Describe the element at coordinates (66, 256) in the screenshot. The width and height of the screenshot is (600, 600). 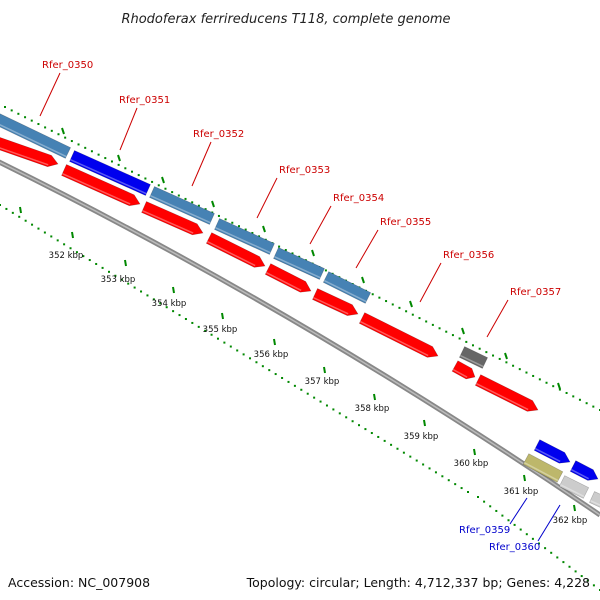
I see `kbp-tick-label: 352 kbp` at that location.